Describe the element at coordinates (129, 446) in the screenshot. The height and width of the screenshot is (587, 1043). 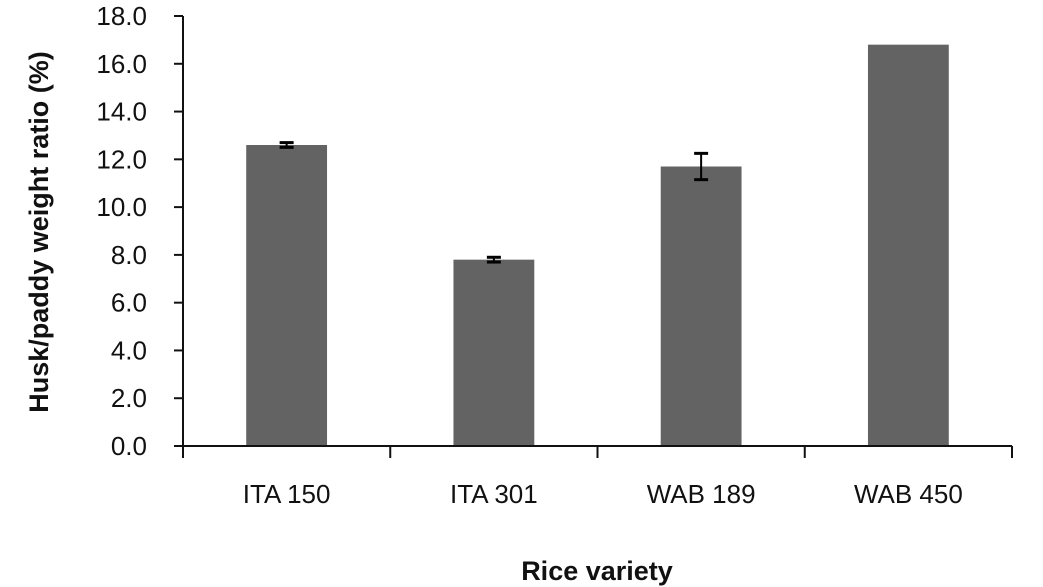
I see `y-tick-label: 0.0` at that location.